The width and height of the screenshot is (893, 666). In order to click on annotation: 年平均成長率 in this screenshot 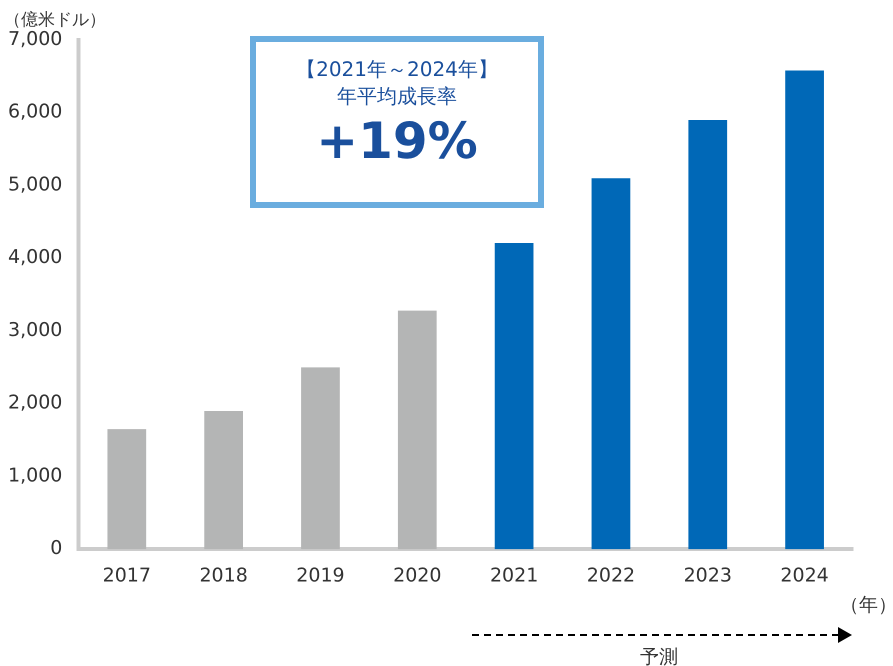, I will do `click(397, 96)`.